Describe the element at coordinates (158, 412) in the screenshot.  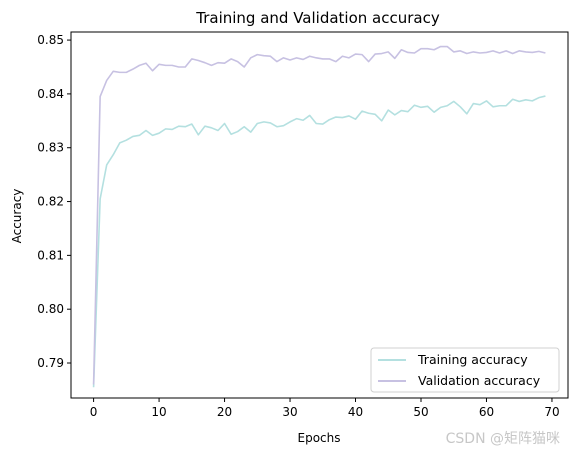
I see `x-tick-label: 10` at that location.